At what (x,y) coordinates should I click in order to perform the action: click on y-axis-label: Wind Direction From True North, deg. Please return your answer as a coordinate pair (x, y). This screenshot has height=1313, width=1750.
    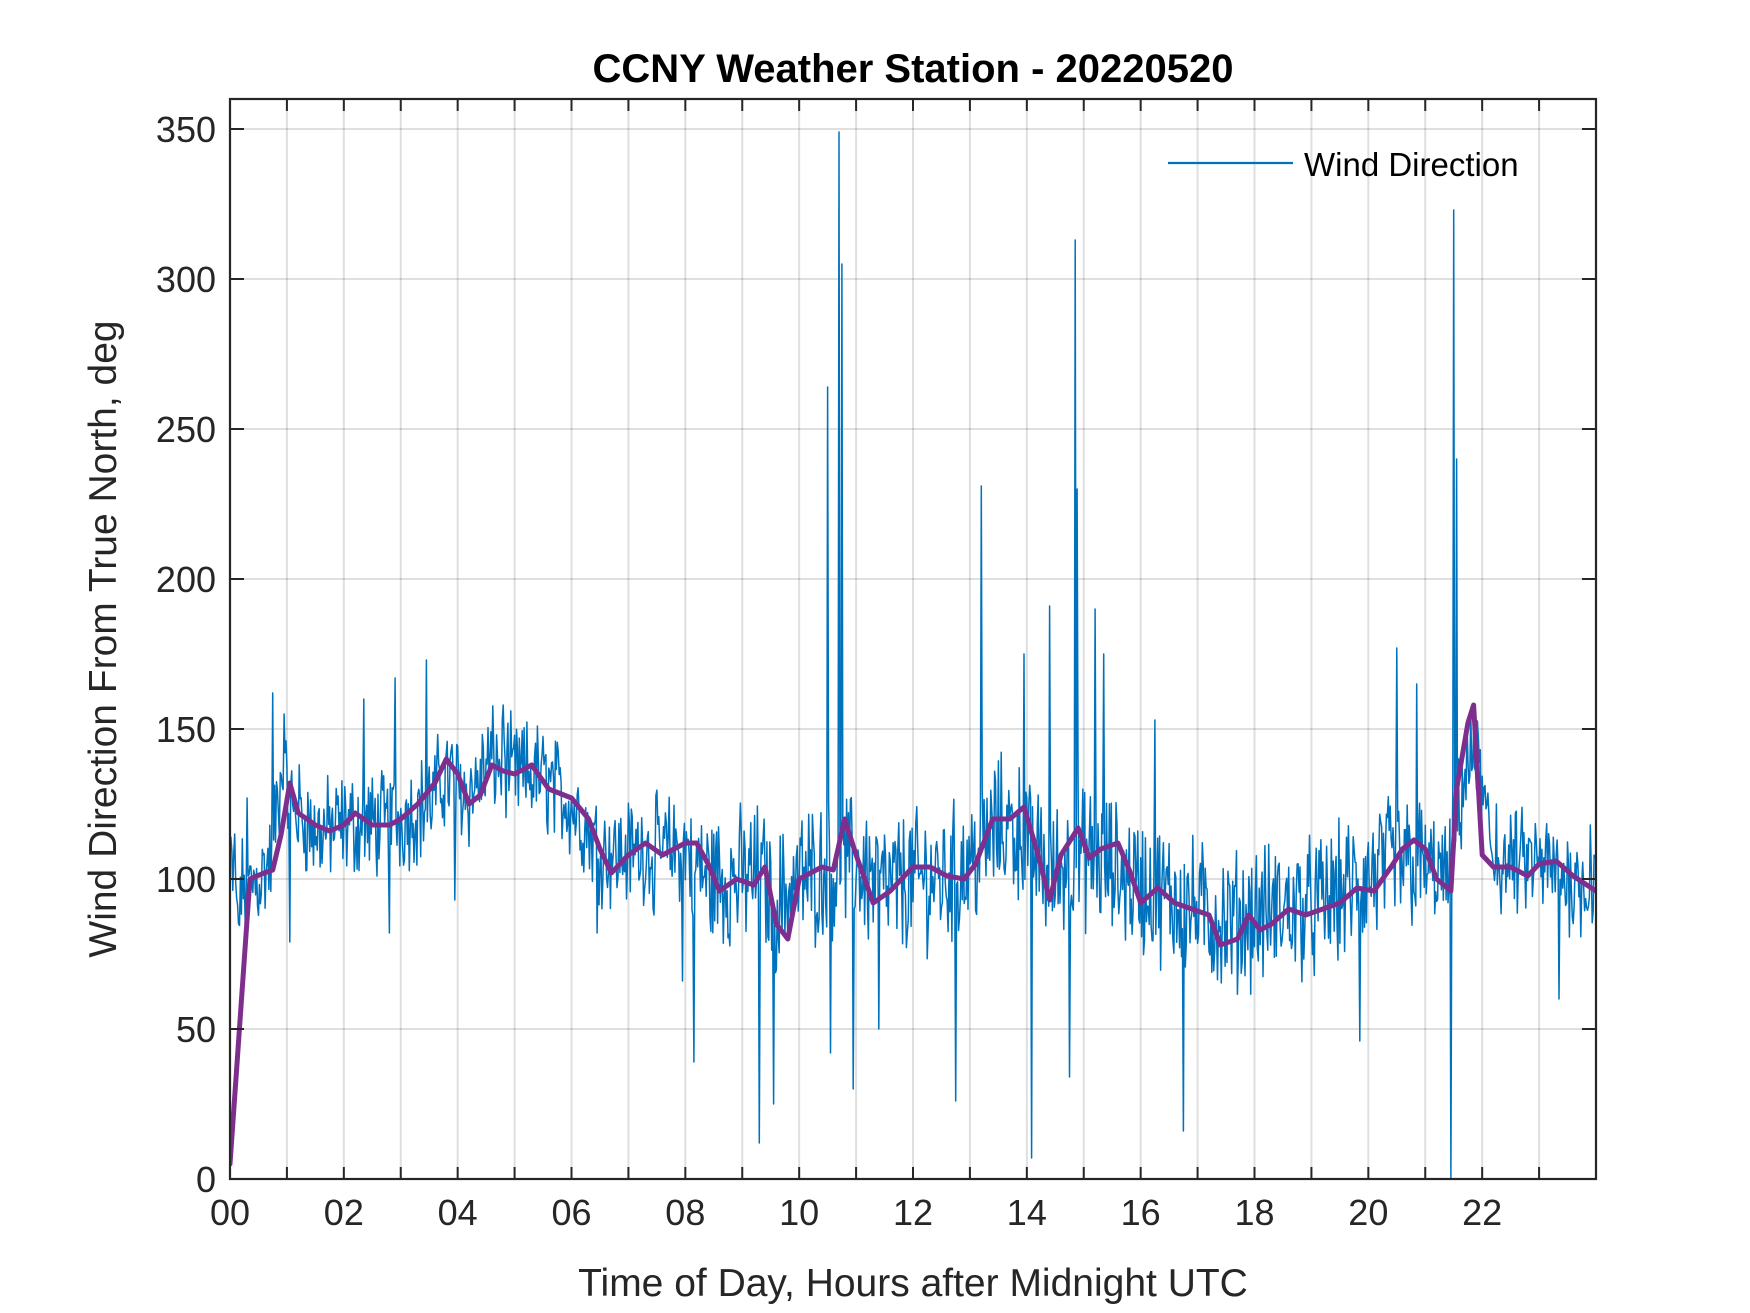
    Looking at the image, I should click on (103, 638).